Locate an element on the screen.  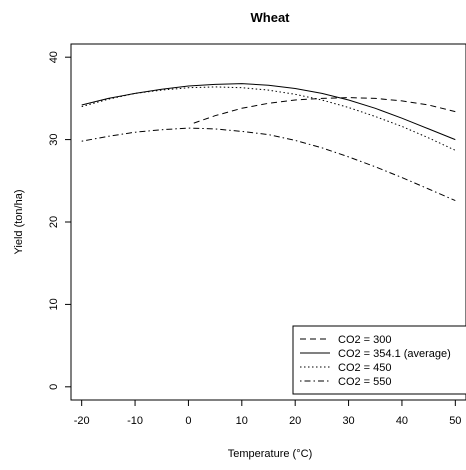
y-axis: 0 10 20 30 40 is located at coordinates (59, 220).